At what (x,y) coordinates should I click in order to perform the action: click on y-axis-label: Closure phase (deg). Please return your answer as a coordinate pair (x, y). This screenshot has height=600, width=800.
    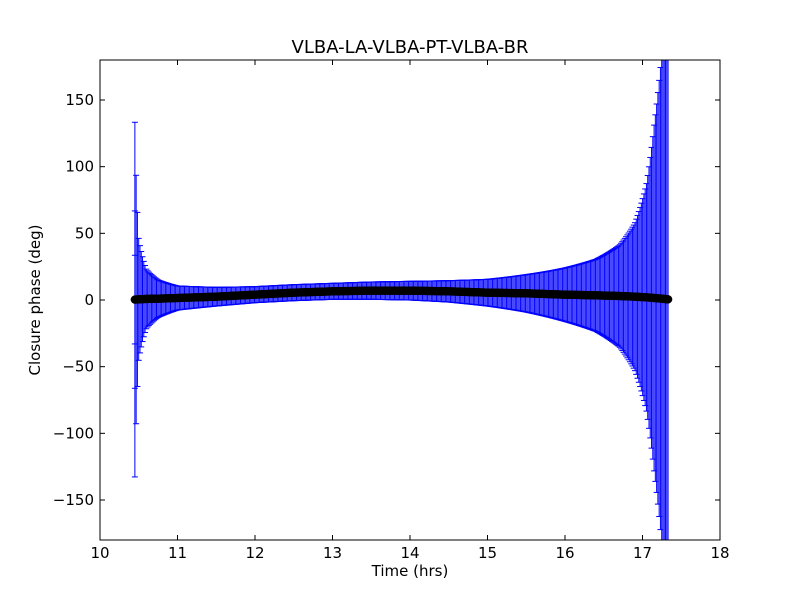
    Looking at the image, I should click on (35, 300).